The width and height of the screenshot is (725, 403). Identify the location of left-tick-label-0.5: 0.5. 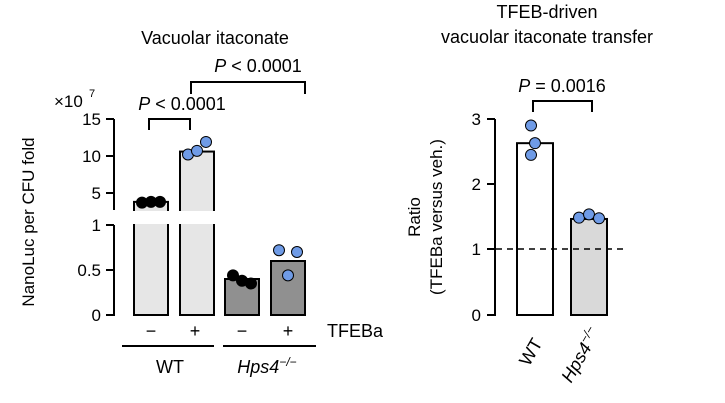
(89, 270).